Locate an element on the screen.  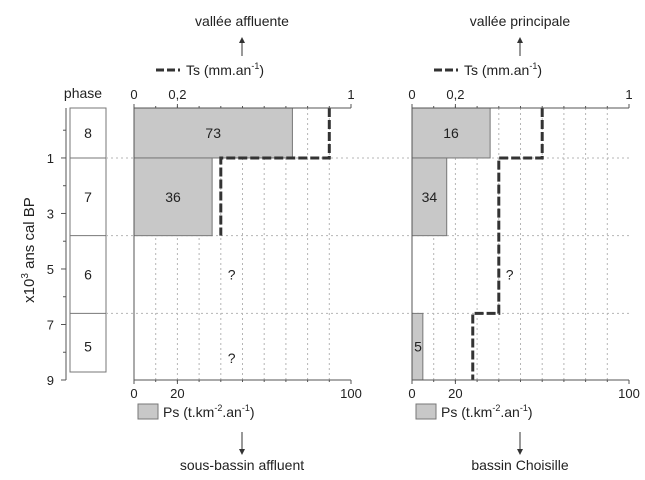
phase-label: 5 is located at coordinates (88, 347).